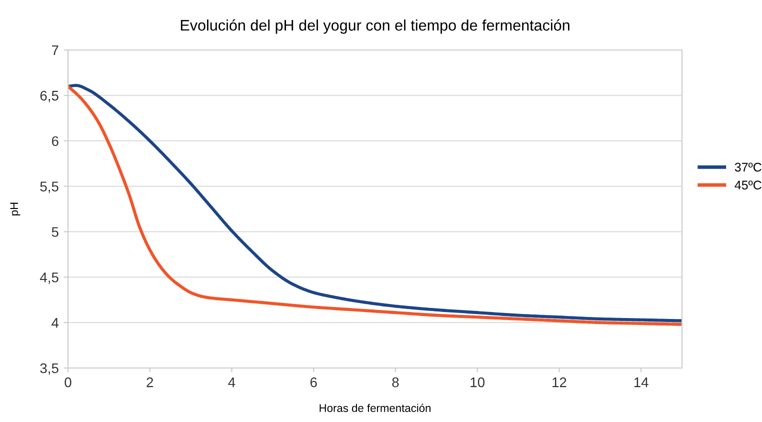 The image size is (762, 422). Describe the element at coordinates (559, 382) in the screenshot. I see `x-tick-label: 12` at that location.